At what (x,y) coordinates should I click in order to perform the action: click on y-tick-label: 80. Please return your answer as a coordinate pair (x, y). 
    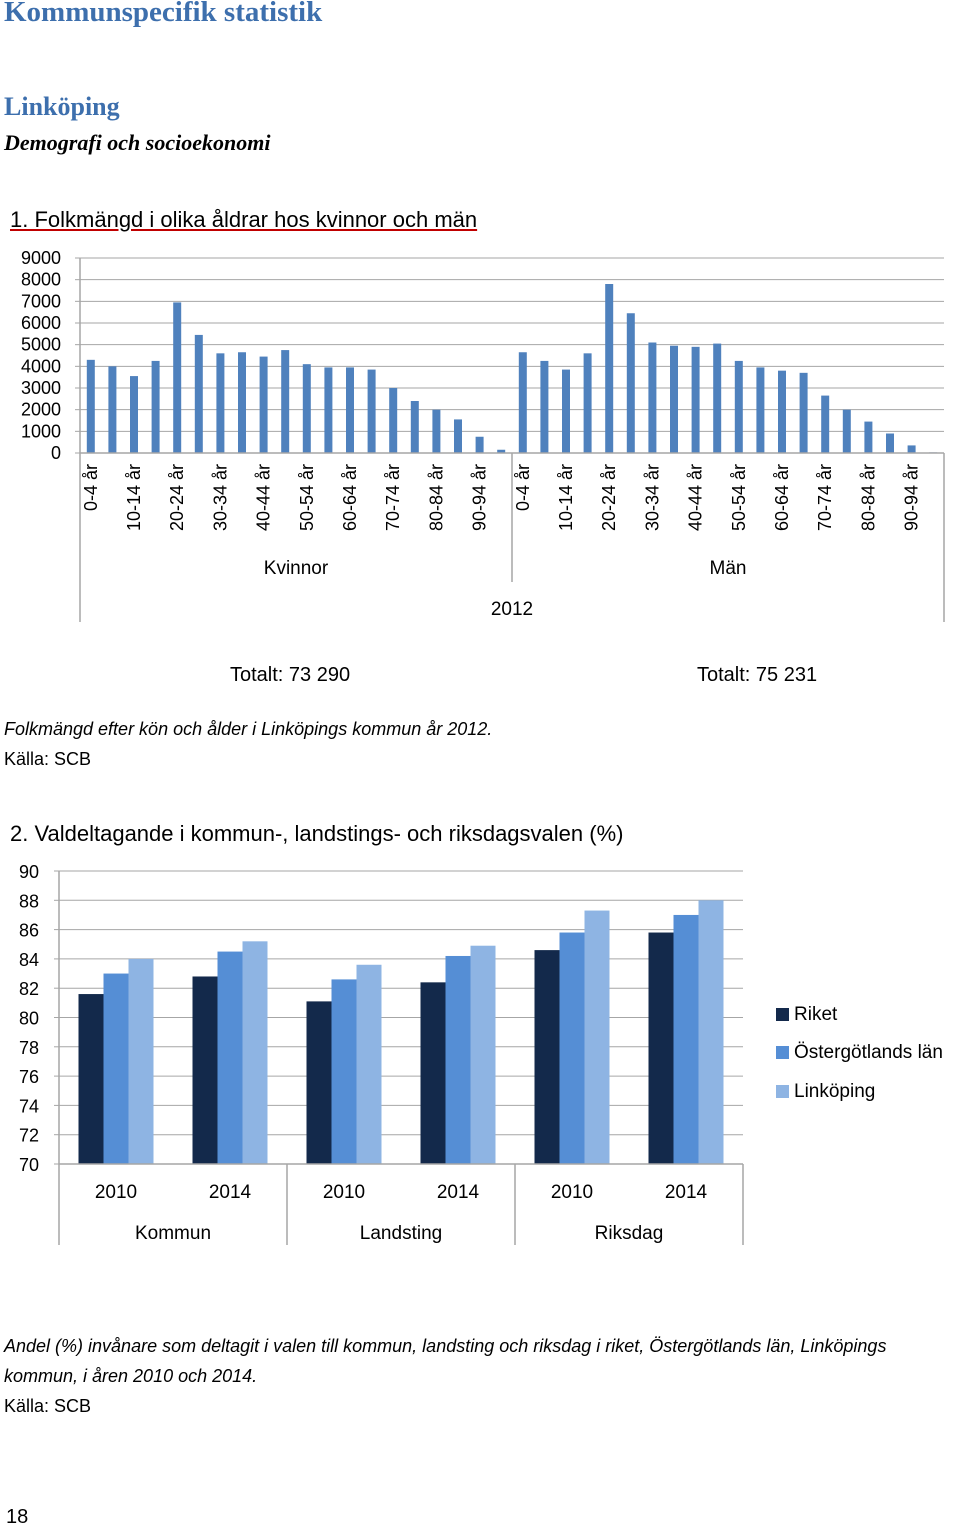
    Looking at the image, I should click on (29, 1019).